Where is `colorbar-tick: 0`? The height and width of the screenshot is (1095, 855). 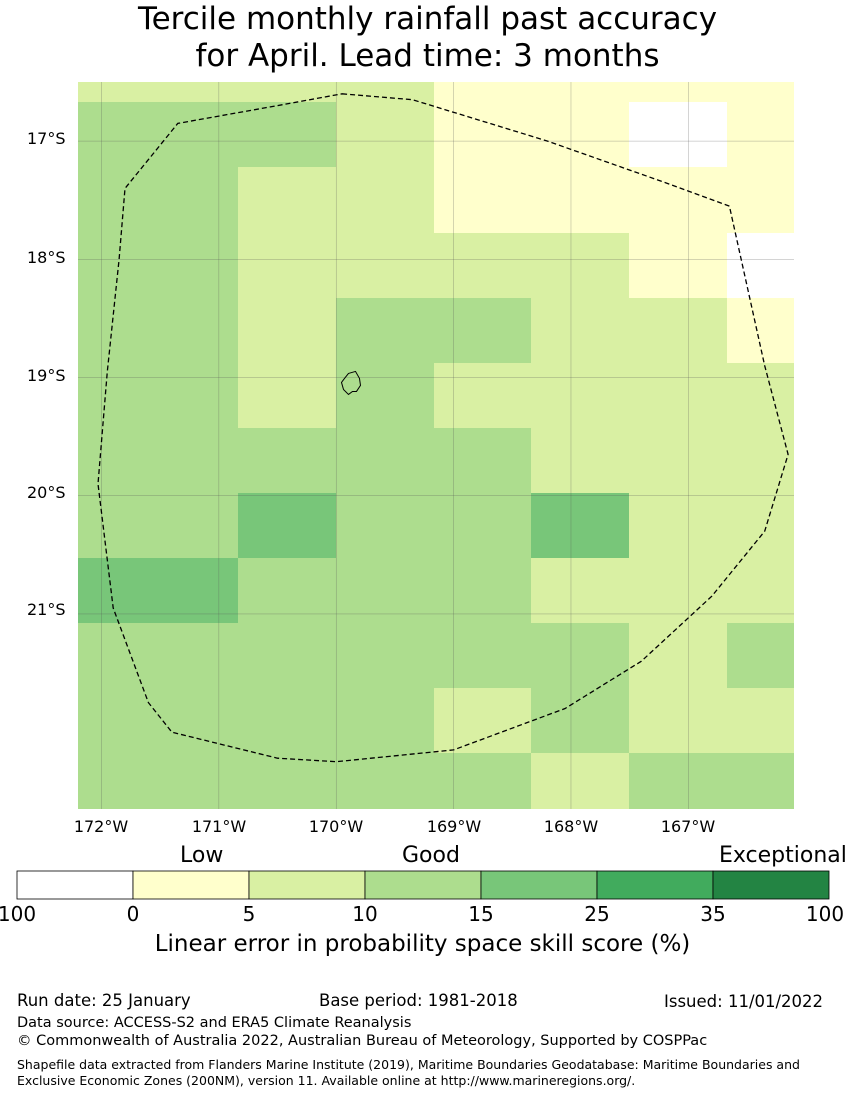
colorbar-tick: 0 is located at coordinates (133, 914).